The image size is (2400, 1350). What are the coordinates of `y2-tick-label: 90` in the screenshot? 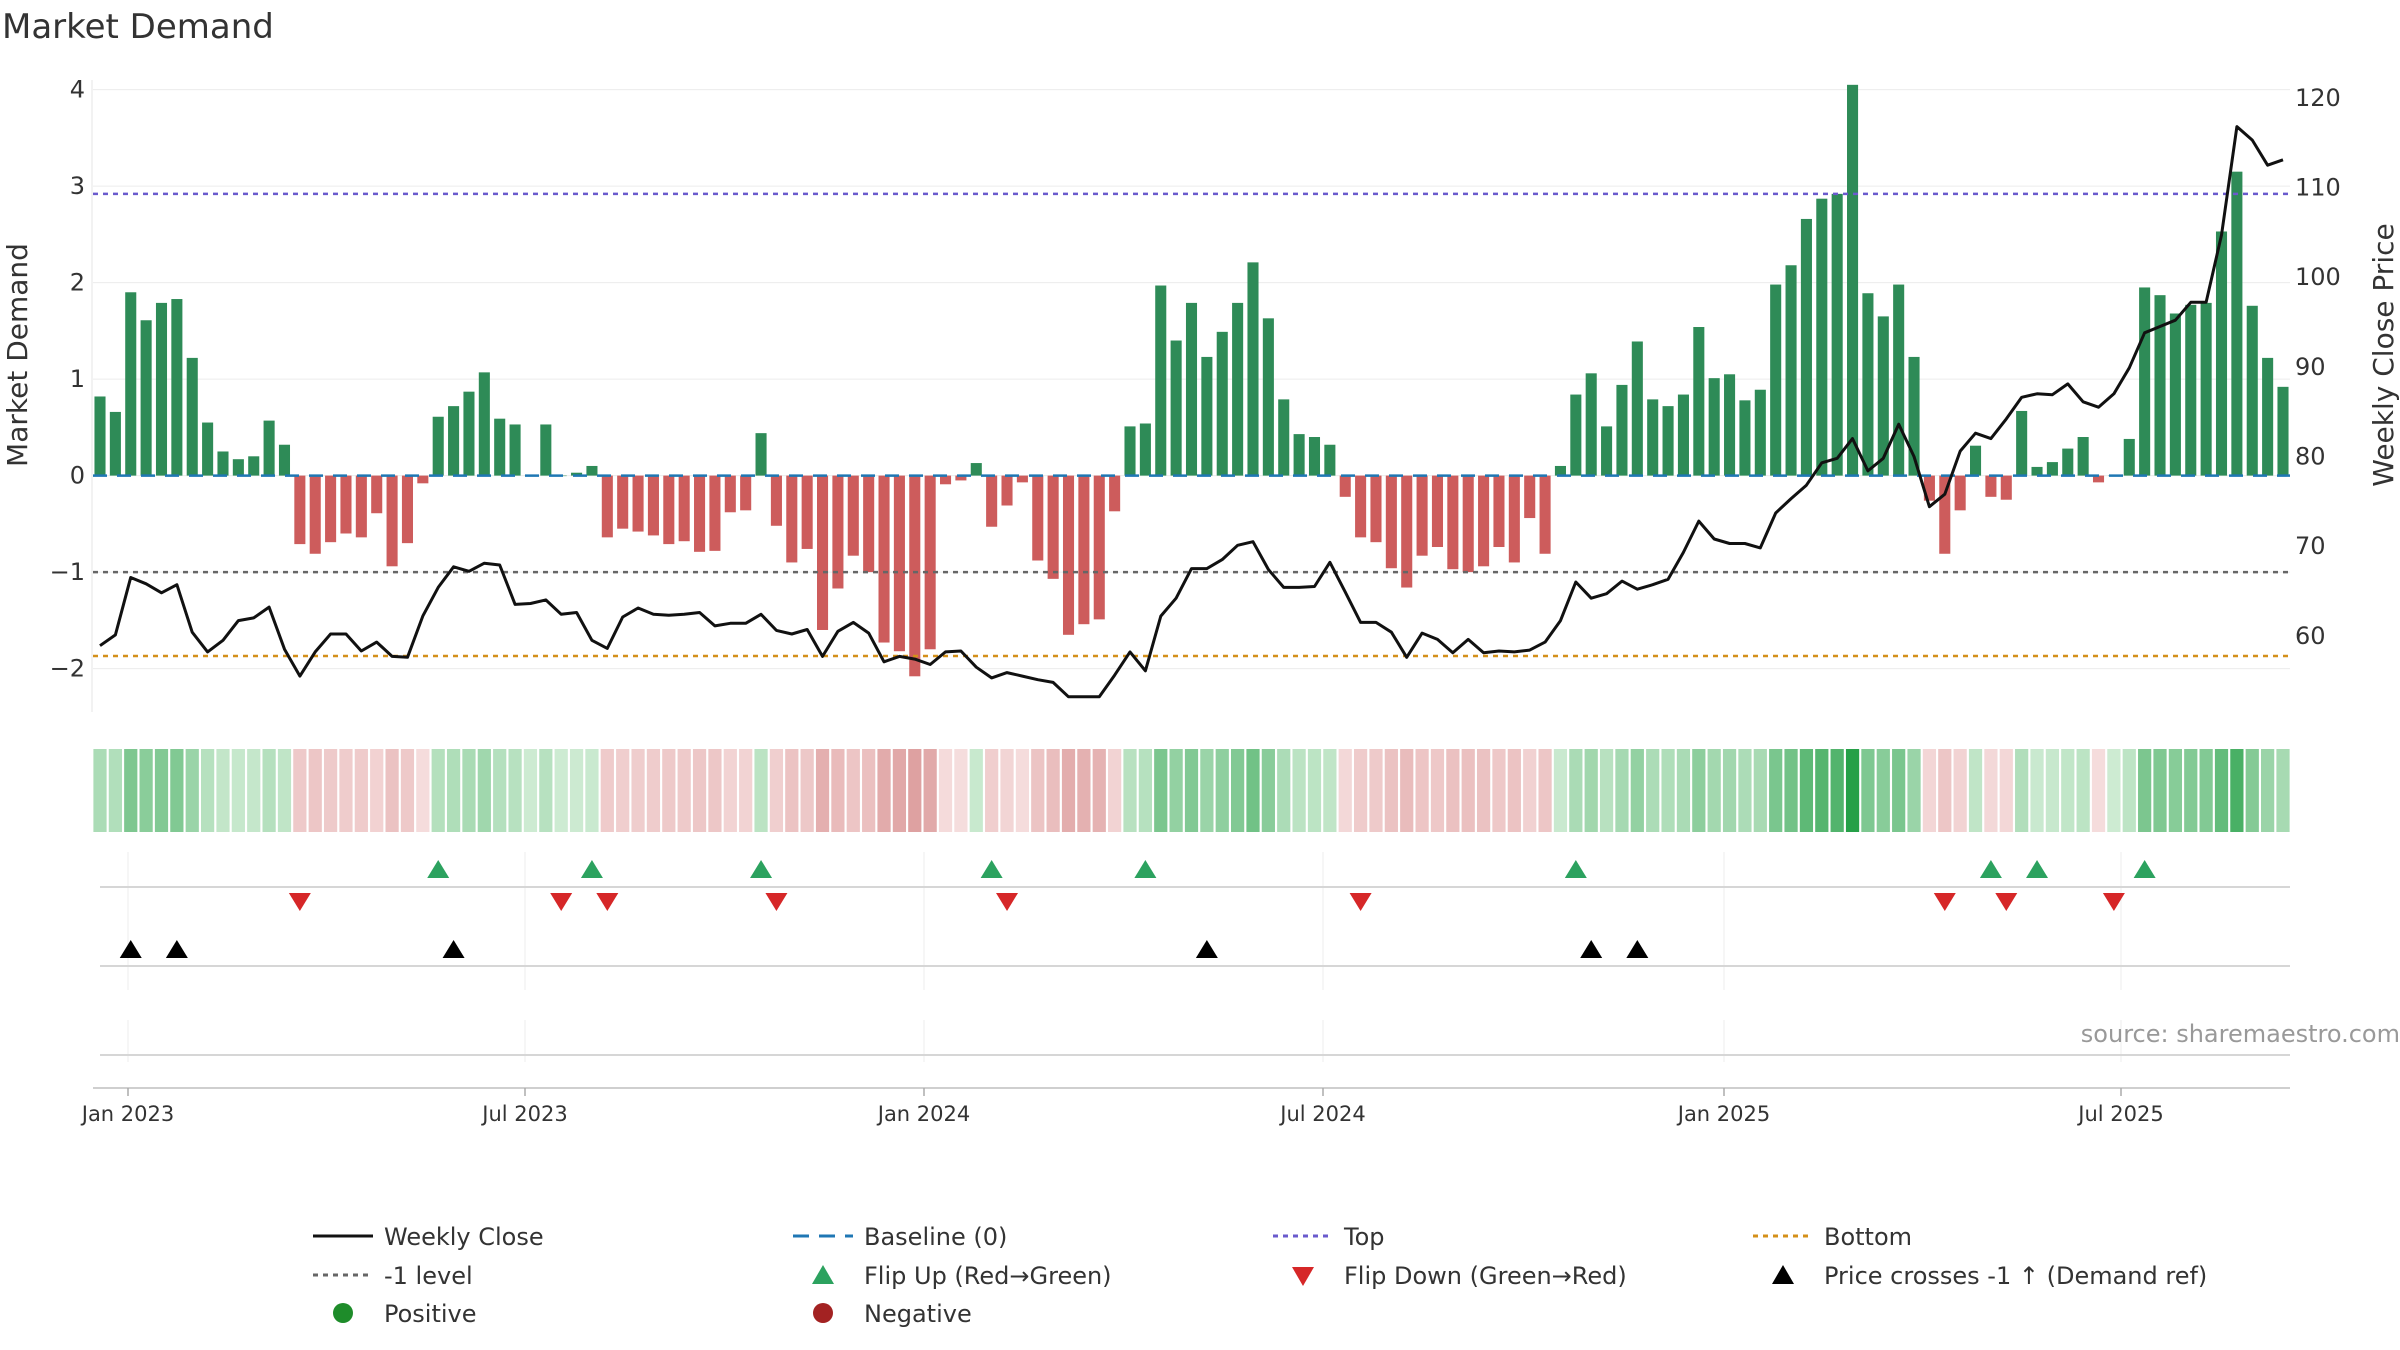 It's located at (2310, 367).